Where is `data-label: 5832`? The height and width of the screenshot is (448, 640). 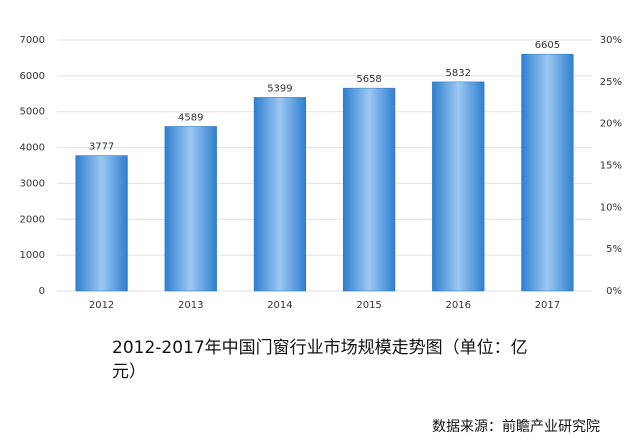
data-label: 5832 is located at coordinates (458, 73).